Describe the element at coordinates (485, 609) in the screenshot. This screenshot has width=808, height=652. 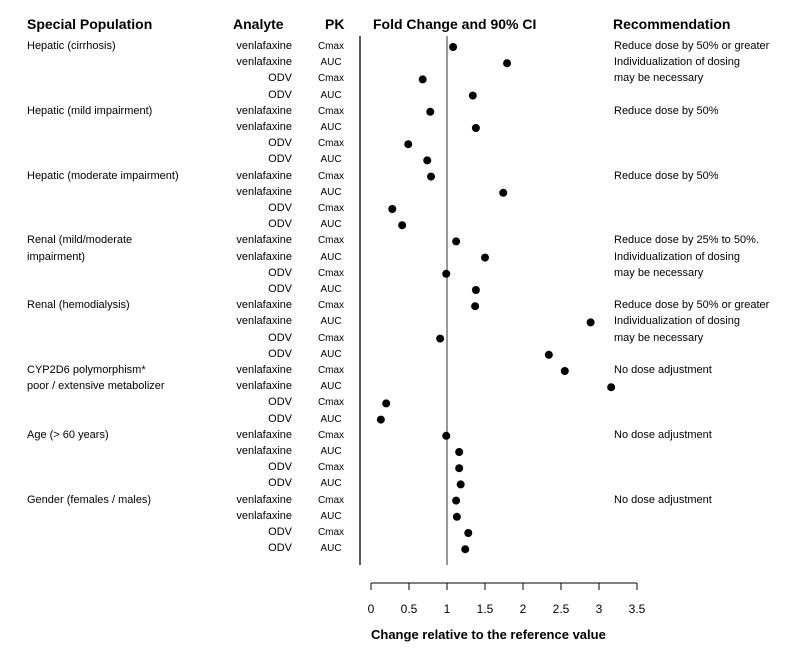
I see `x-tick-label: 1.5` at that location.